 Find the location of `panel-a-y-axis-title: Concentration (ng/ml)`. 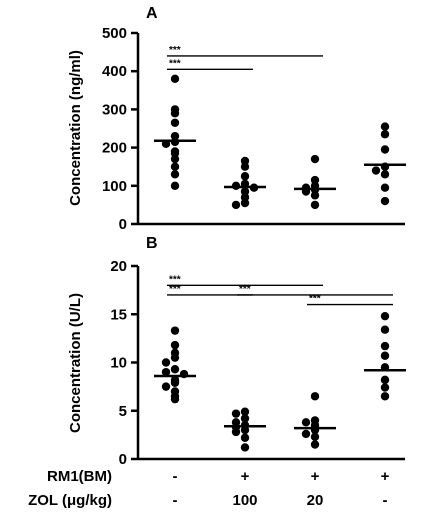

panel-a-y-axis-title: Concentration (ng/ml) is located at coordinates (75, 128).